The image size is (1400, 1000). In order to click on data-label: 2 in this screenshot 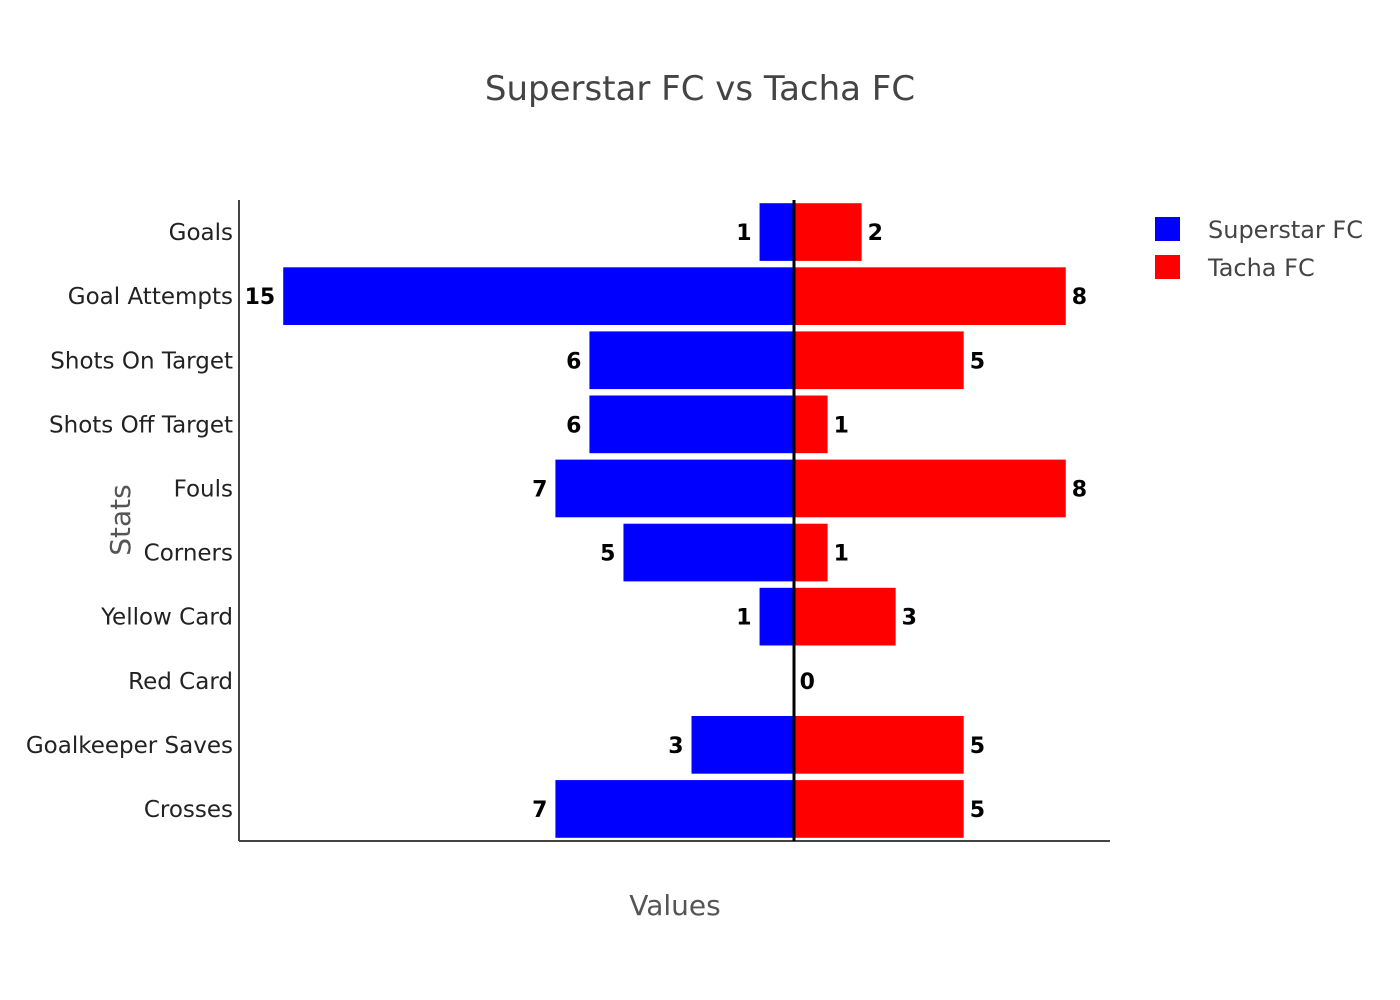, I will do `click(875, 233)`.